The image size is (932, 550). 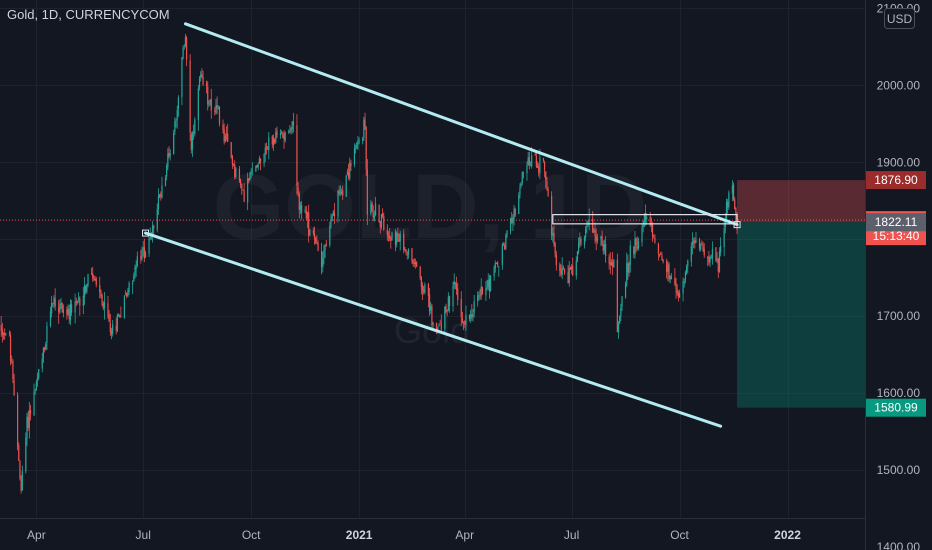 What do you see at coordinates (899, 393) in the screenshot?
I see `y-tick-label: 1600.00` at bounding box center [899, 393].